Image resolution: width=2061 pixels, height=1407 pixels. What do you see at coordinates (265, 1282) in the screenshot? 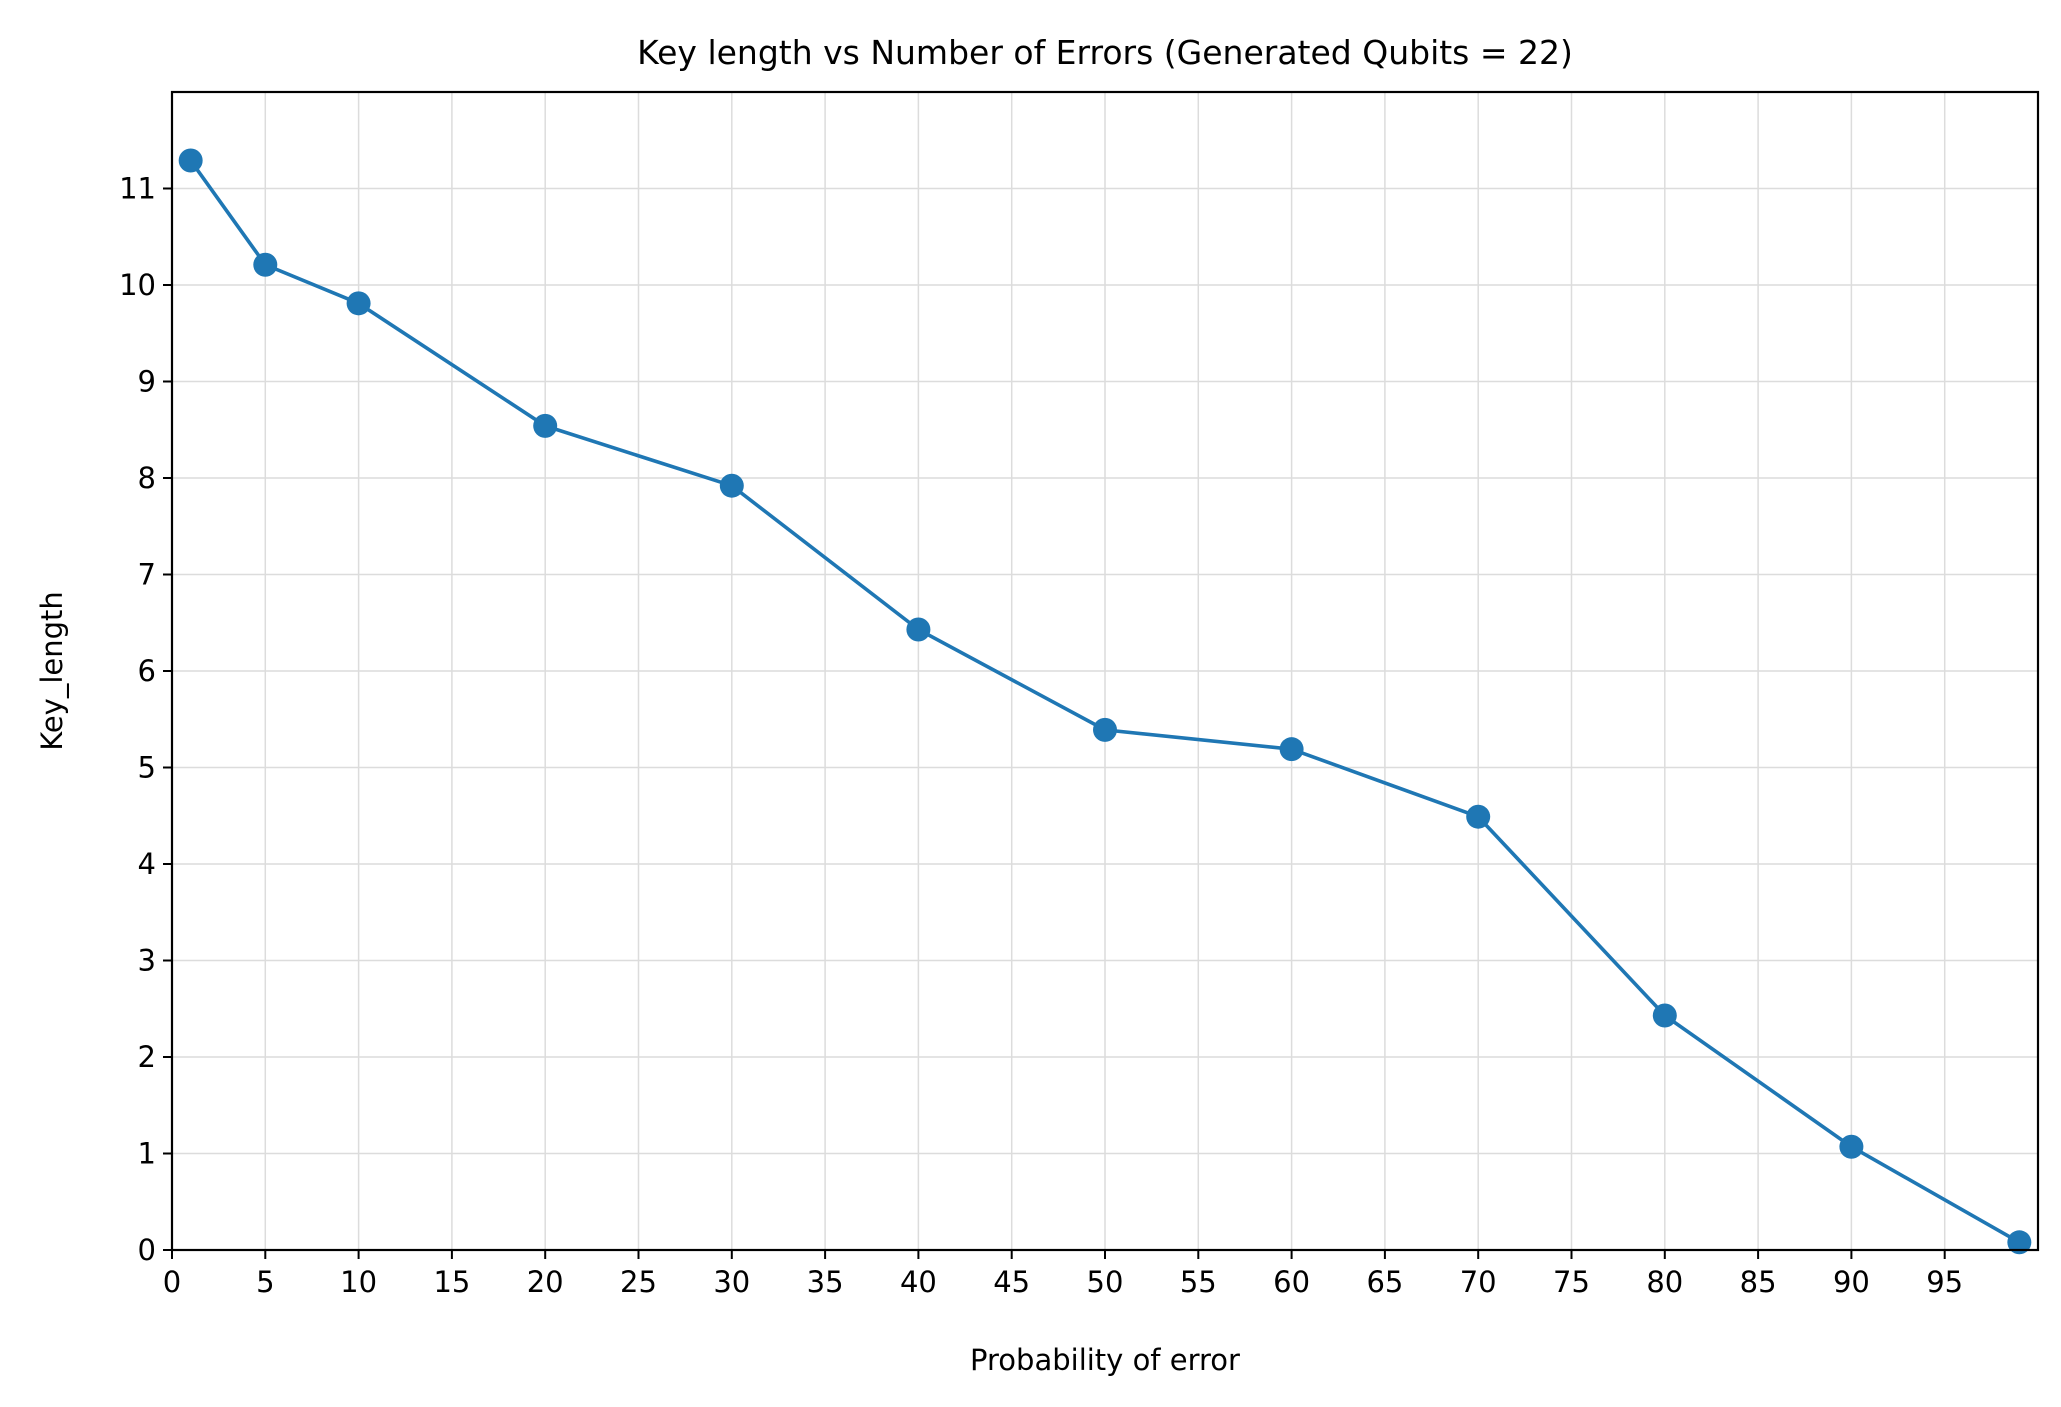
I see `x-tick-label: 5` at bounding box center [265, 1282].